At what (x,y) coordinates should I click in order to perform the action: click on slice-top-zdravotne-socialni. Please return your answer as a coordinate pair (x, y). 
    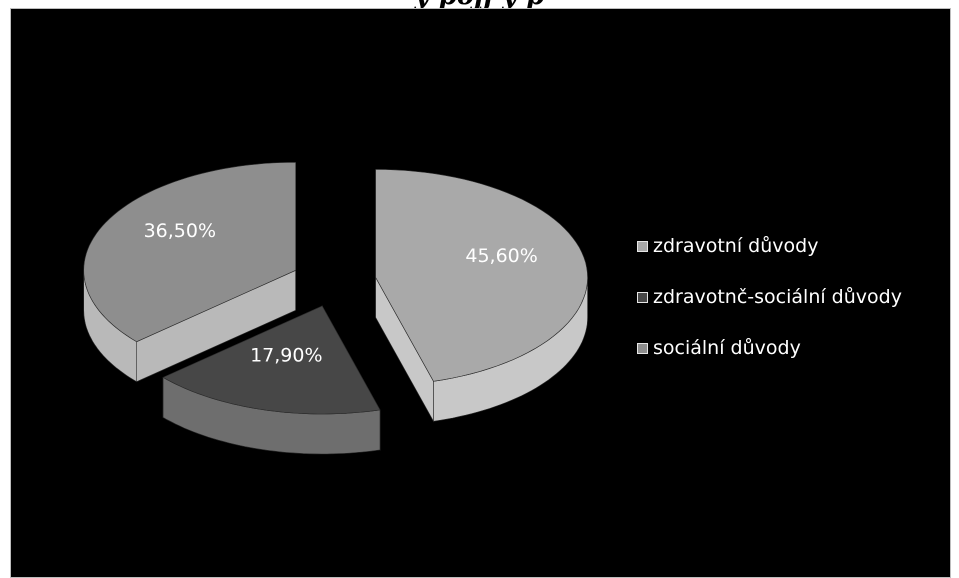
    Looking at the image, I should click on (271, 360).